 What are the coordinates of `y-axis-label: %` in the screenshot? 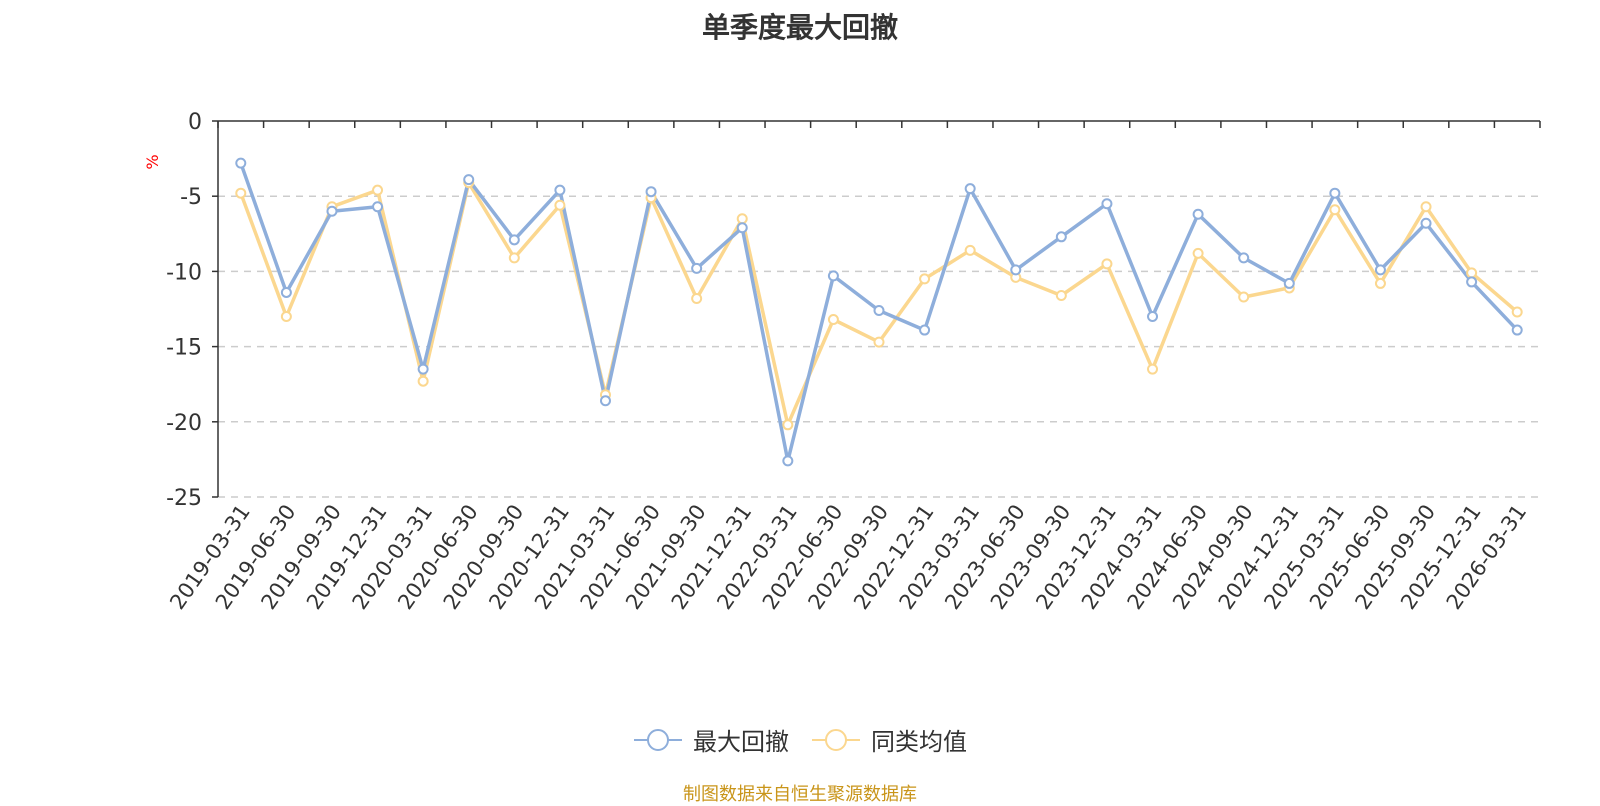 It's located at (152, 161).